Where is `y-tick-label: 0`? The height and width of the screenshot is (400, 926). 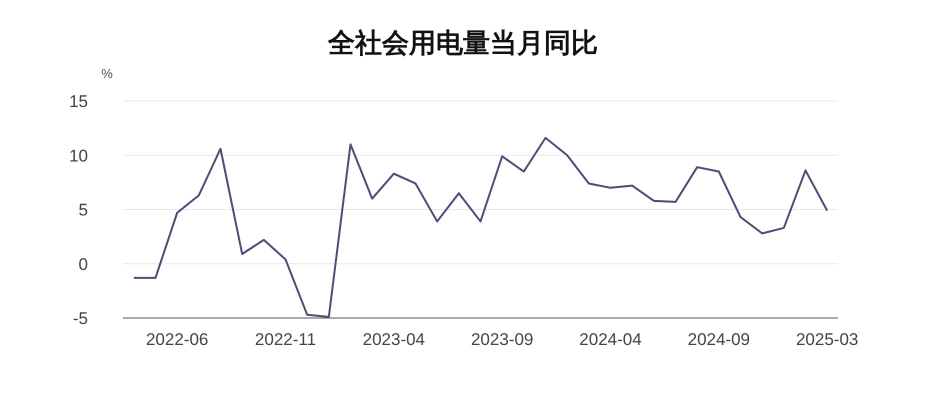
y-tick-label: 0 is located at coordinates (83, 264).